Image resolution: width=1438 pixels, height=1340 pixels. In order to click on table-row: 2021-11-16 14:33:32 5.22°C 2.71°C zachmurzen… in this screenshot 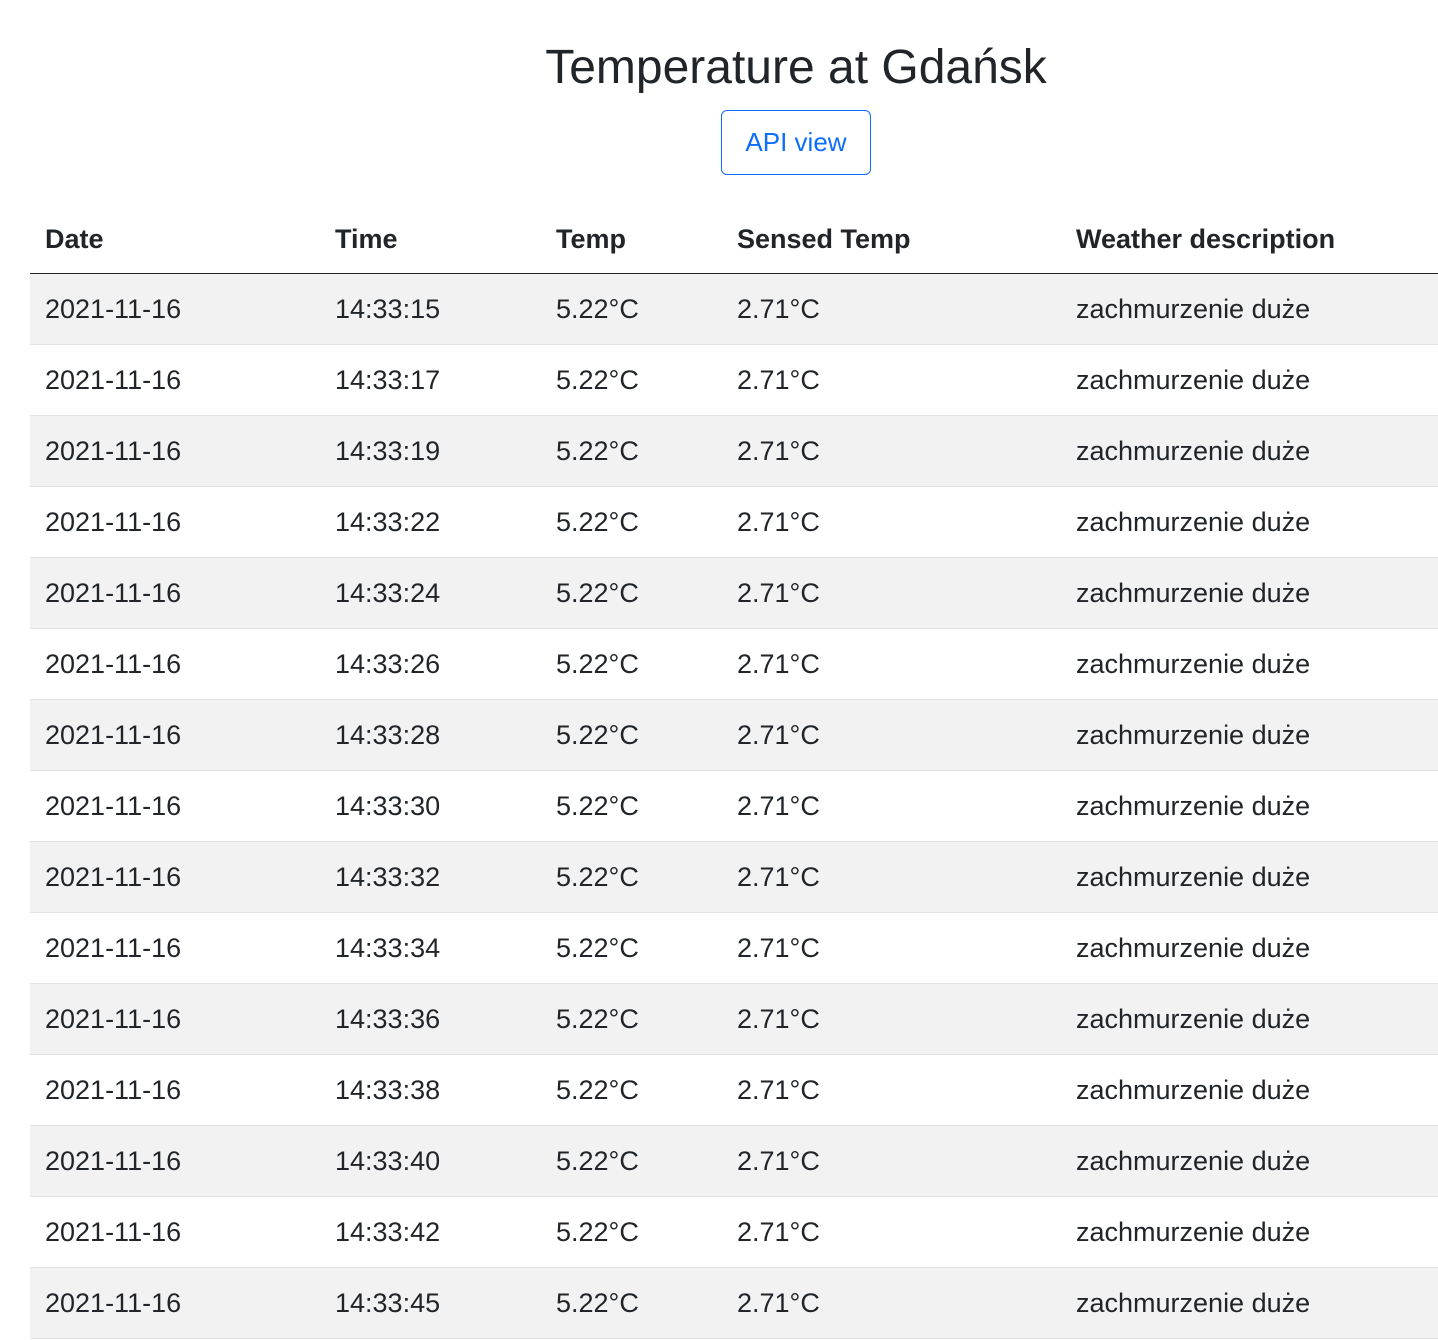, I will do `click(734, 877)`.